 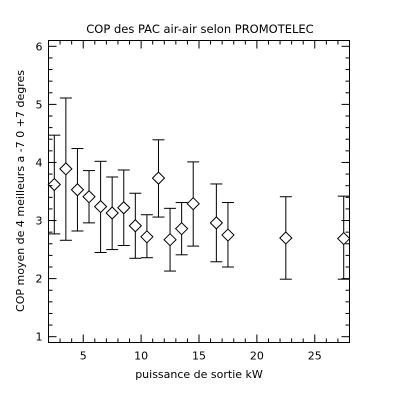 What do you see at coordinates (39, 279) in the screenshot?
I see `y-tick-label: 2` at bounding box center [39, 279].